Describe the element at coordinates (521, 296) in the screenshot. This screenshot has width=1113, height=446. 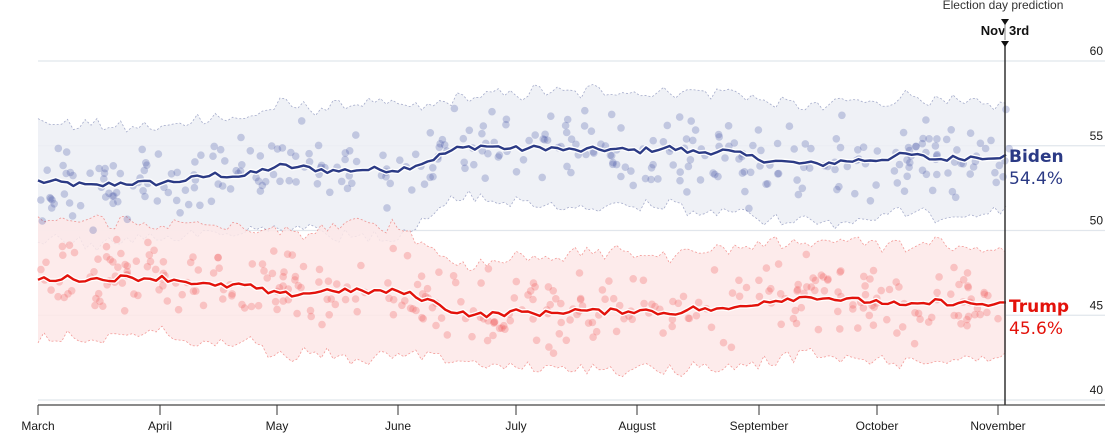
I see `trump-trend-line` at that location.